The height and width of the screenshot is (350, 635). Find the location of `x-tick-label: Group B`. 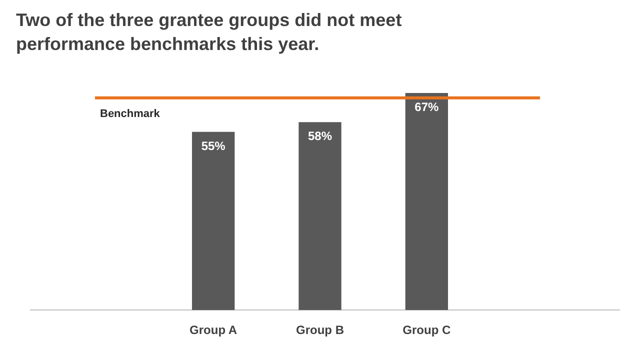

x-tick-label: Group B is located at coordinates (320, 330).